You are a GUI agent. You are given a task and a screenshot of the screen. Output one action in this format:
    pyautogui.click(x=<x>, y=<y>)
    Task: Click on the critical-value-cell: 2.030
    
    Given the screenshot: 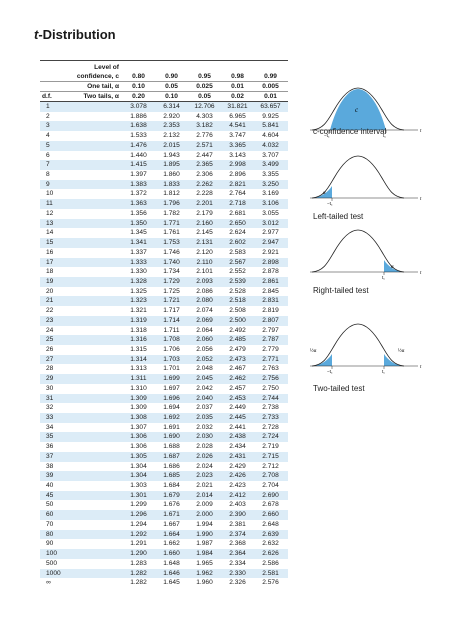 What is the action you would take?
    pyautogui.click(x=204, y=437)
    